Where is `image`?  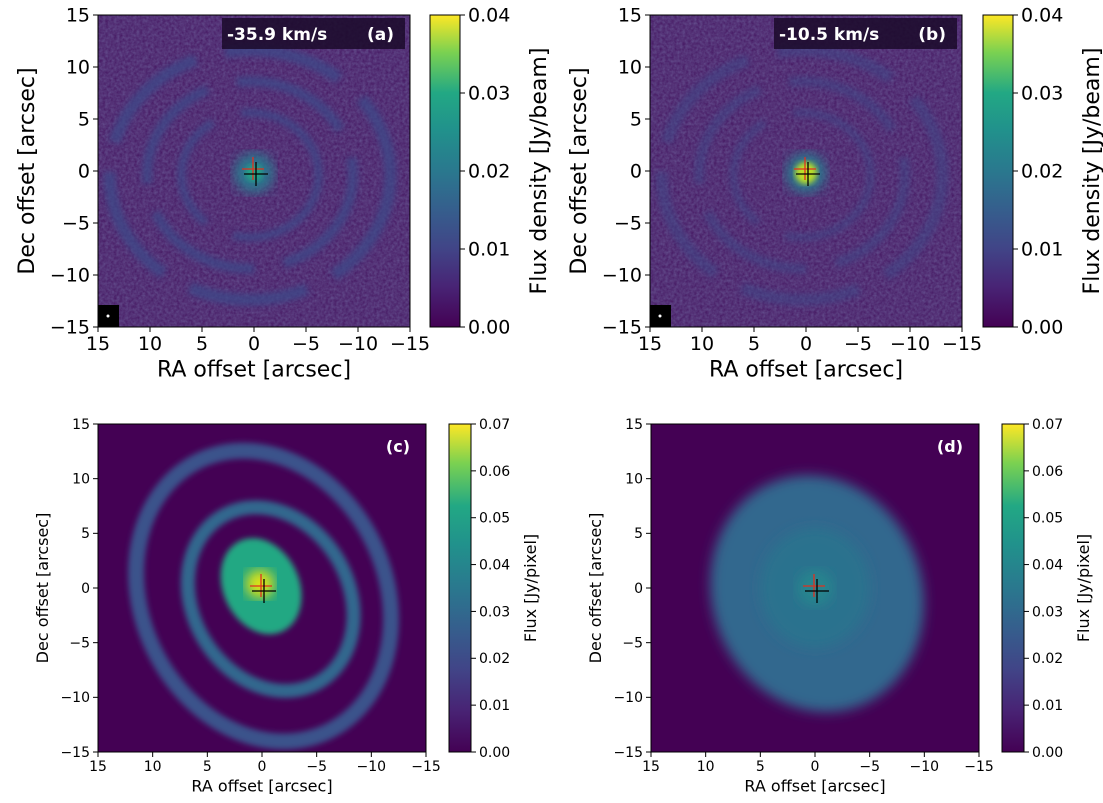 image is located at coordinates (815, 588).